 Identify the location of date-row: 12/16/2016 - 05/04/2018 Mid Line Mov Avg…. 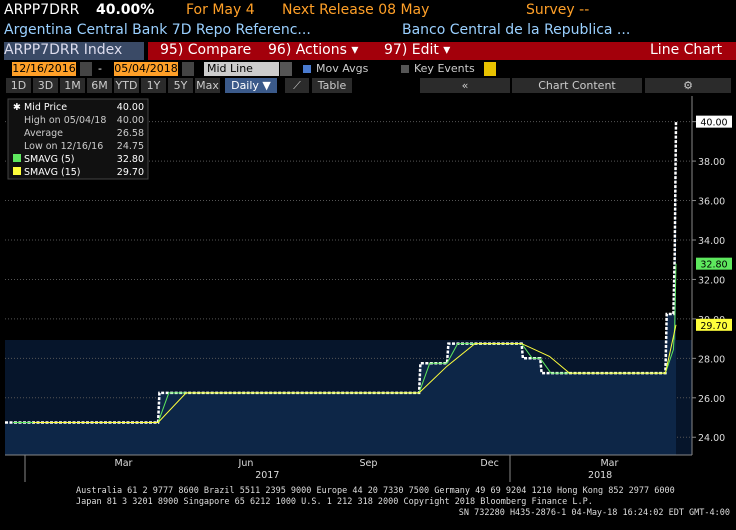
(368, 69).